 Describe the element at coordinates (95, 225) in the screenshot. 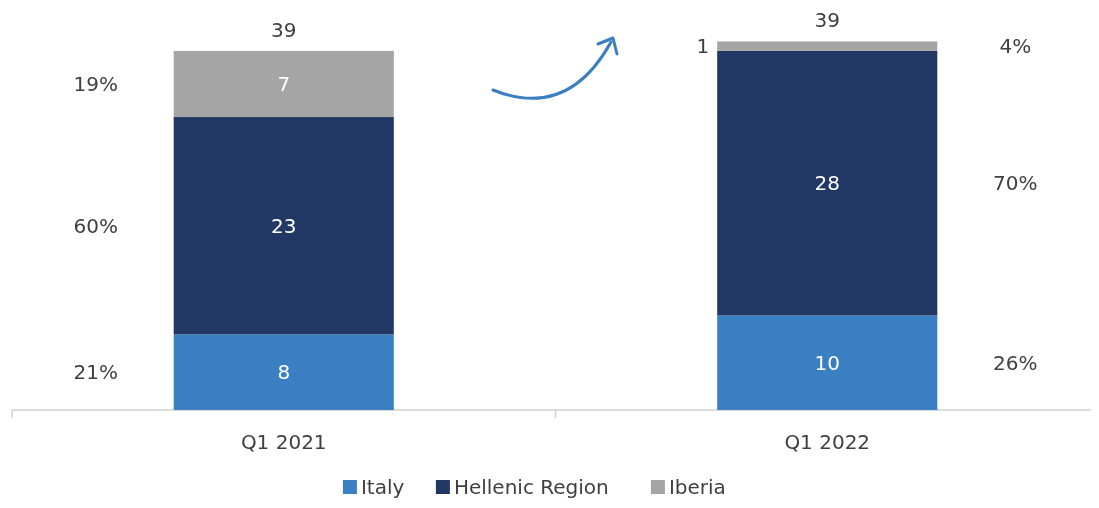

I see `annotation: 60%` at that location.